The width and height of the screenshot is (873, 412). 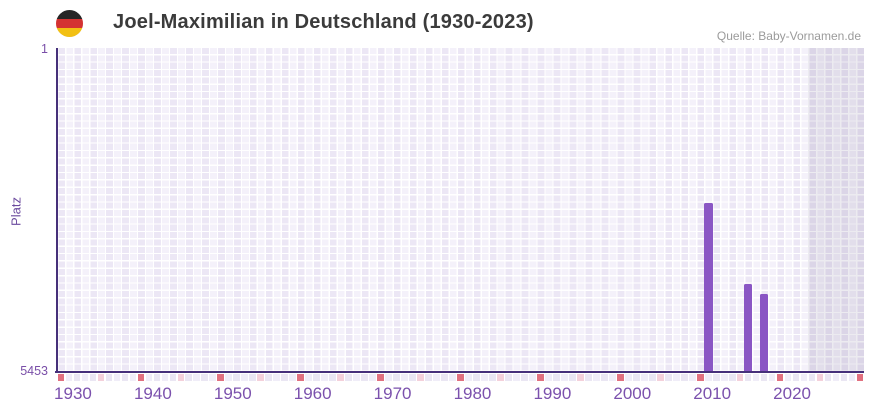 What do you see at coordinates (109, 377) in the screenshot?
I see `year-strip-tile-1934` at bounding box center [109, 377].